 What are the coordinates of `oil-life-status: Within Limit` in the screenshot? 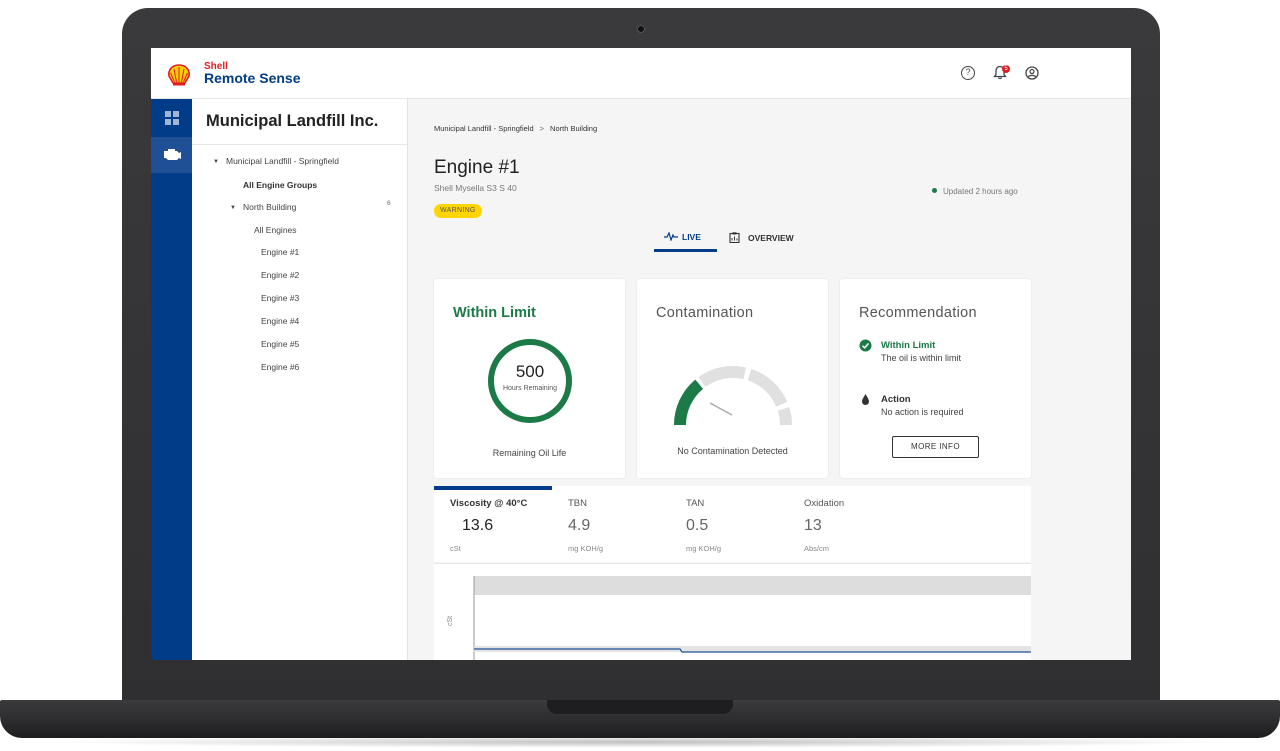 It's located at (494, 313).